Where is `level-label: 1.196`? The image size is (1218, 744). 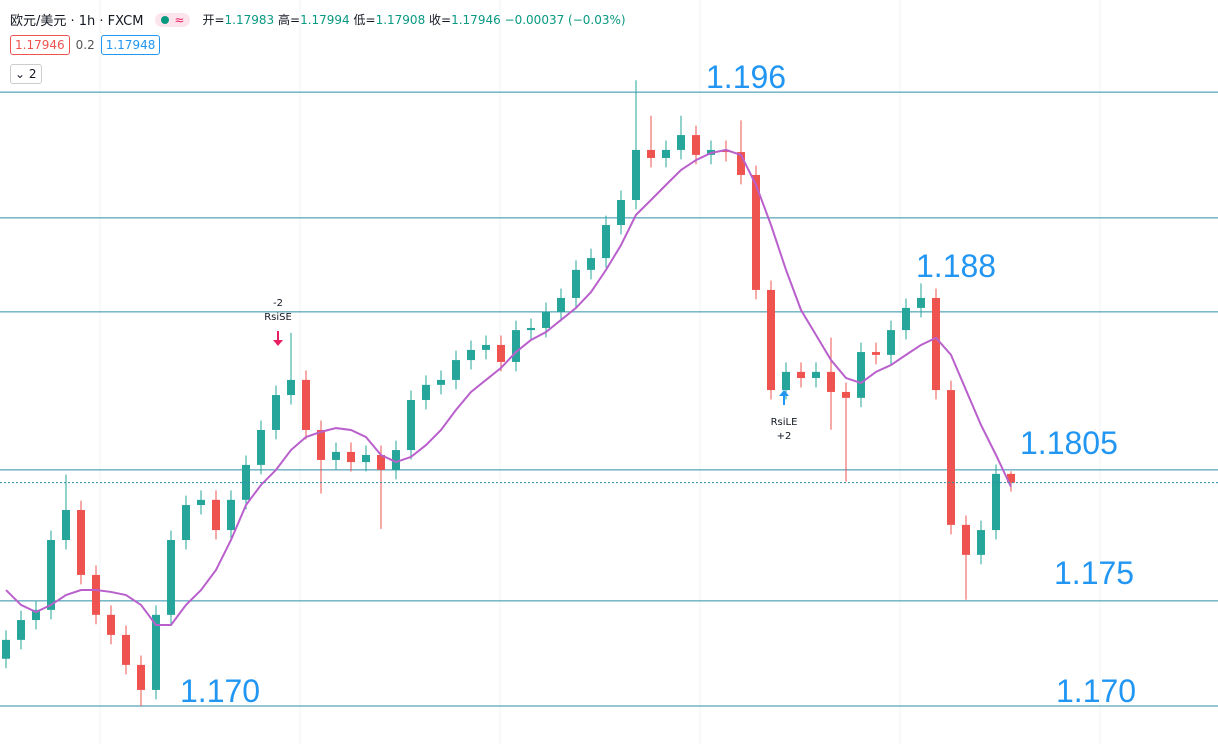
level-label: 1.196 is located at coordinates (746, 77).